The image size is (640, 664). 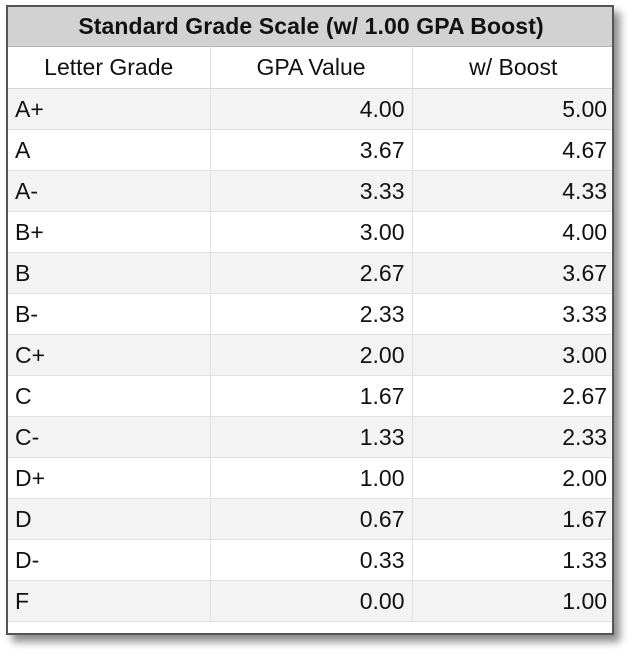 I want to click on cell-letter-grade: A, so click(x=109, y=150).